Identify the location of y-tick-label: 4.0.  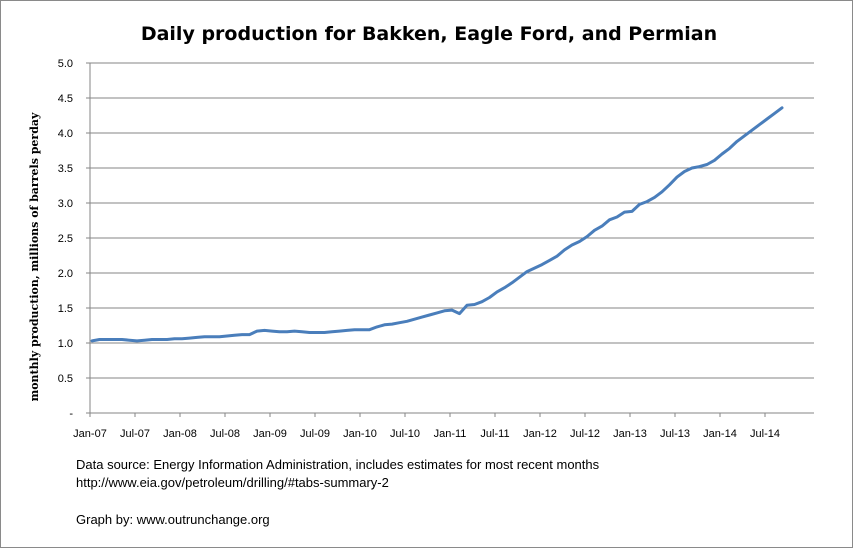
(65, 134).